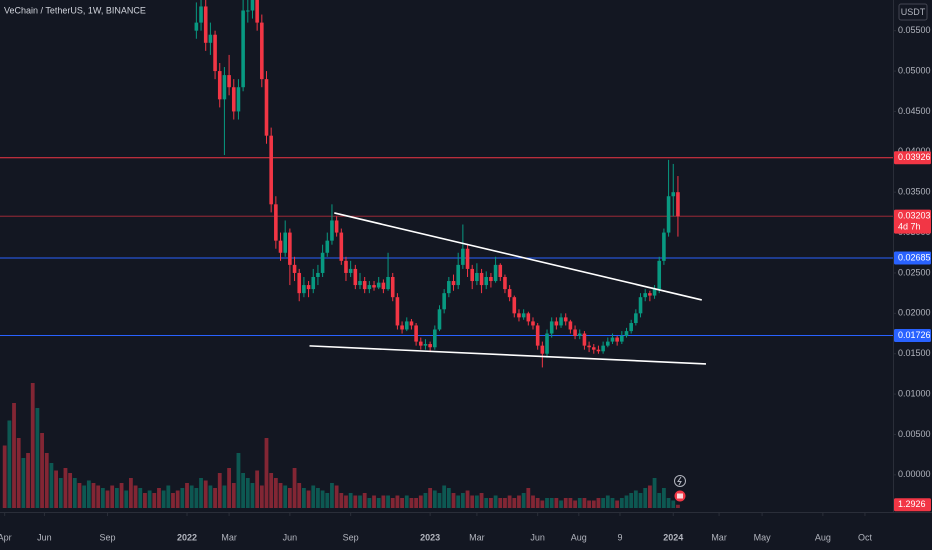 The height and width of the screenshot is (550, 932). Describe the element at coordinates (763, 537) in the screenshot. I see `x-tick-label: May` at that location.